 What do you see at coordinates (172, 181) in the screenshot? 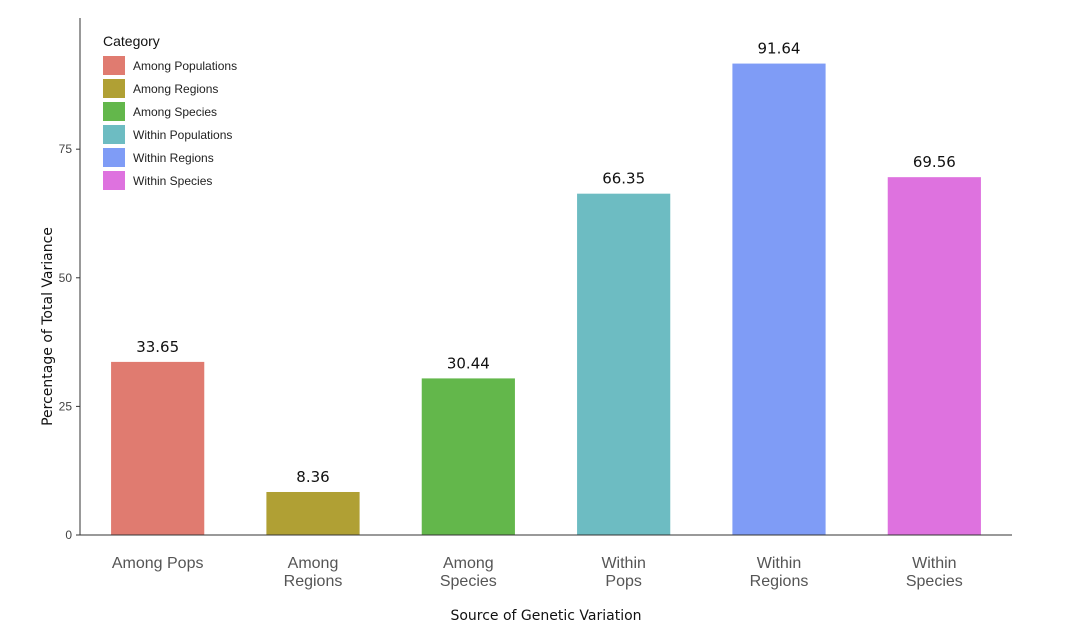
I see `legend-label: Within Species` at bounding box center [172, 181].